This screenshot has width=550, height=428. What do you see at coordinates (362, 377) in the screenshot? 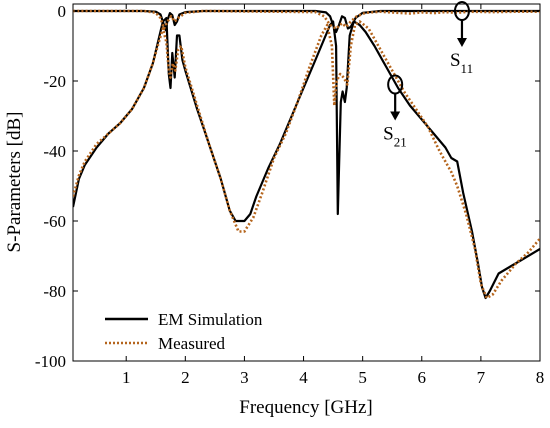
I see `x-tick-label: 5` at bounding box center [362, 377].